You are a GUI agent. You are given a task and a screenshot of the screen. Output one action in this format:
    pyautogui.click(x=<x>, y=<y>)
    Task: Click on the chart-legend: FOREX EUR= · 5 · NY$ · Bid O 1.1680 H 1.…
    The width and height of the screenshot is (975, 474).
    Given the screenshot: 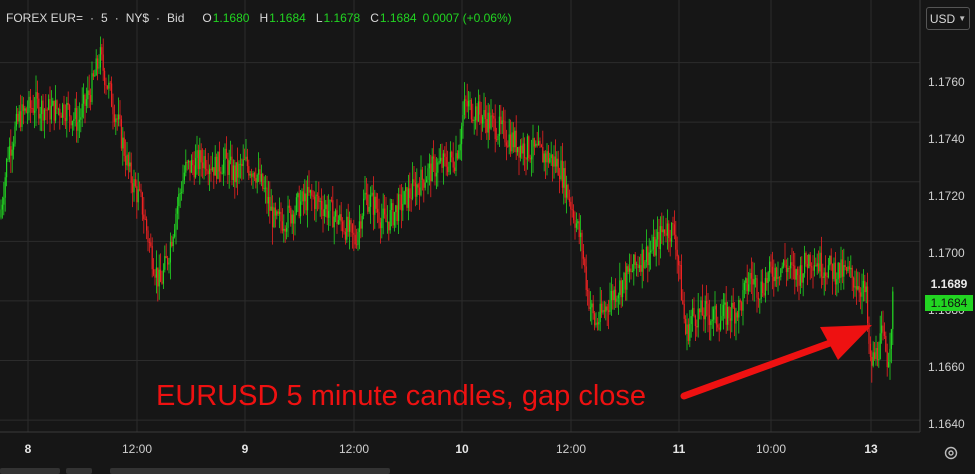 What is the action you would take?
    pyautogui.click(x=259, y=18)
    